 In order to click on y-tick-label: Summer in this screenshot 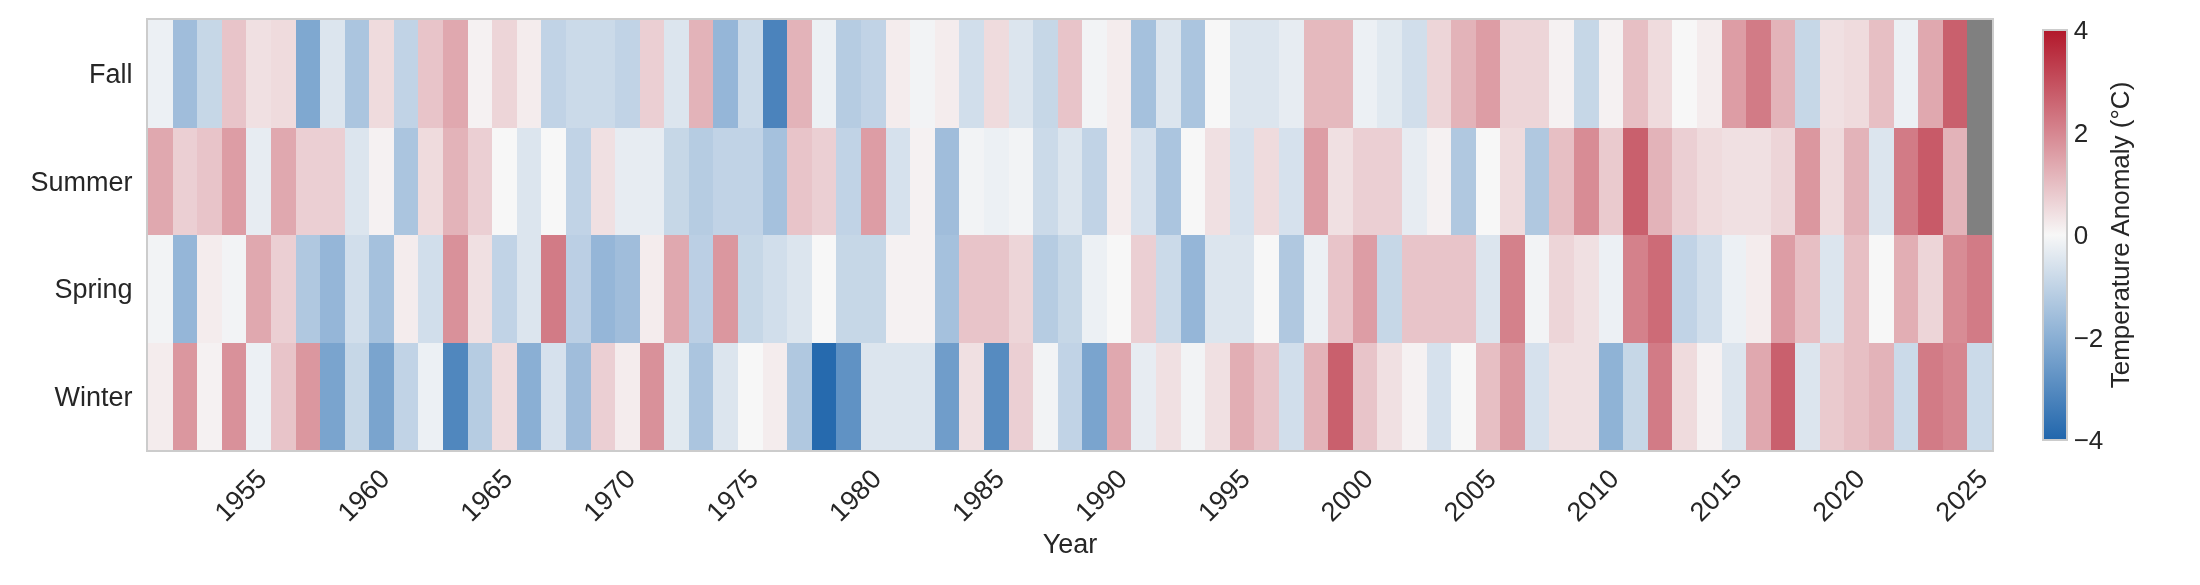, I will do `click(81, 181)`.